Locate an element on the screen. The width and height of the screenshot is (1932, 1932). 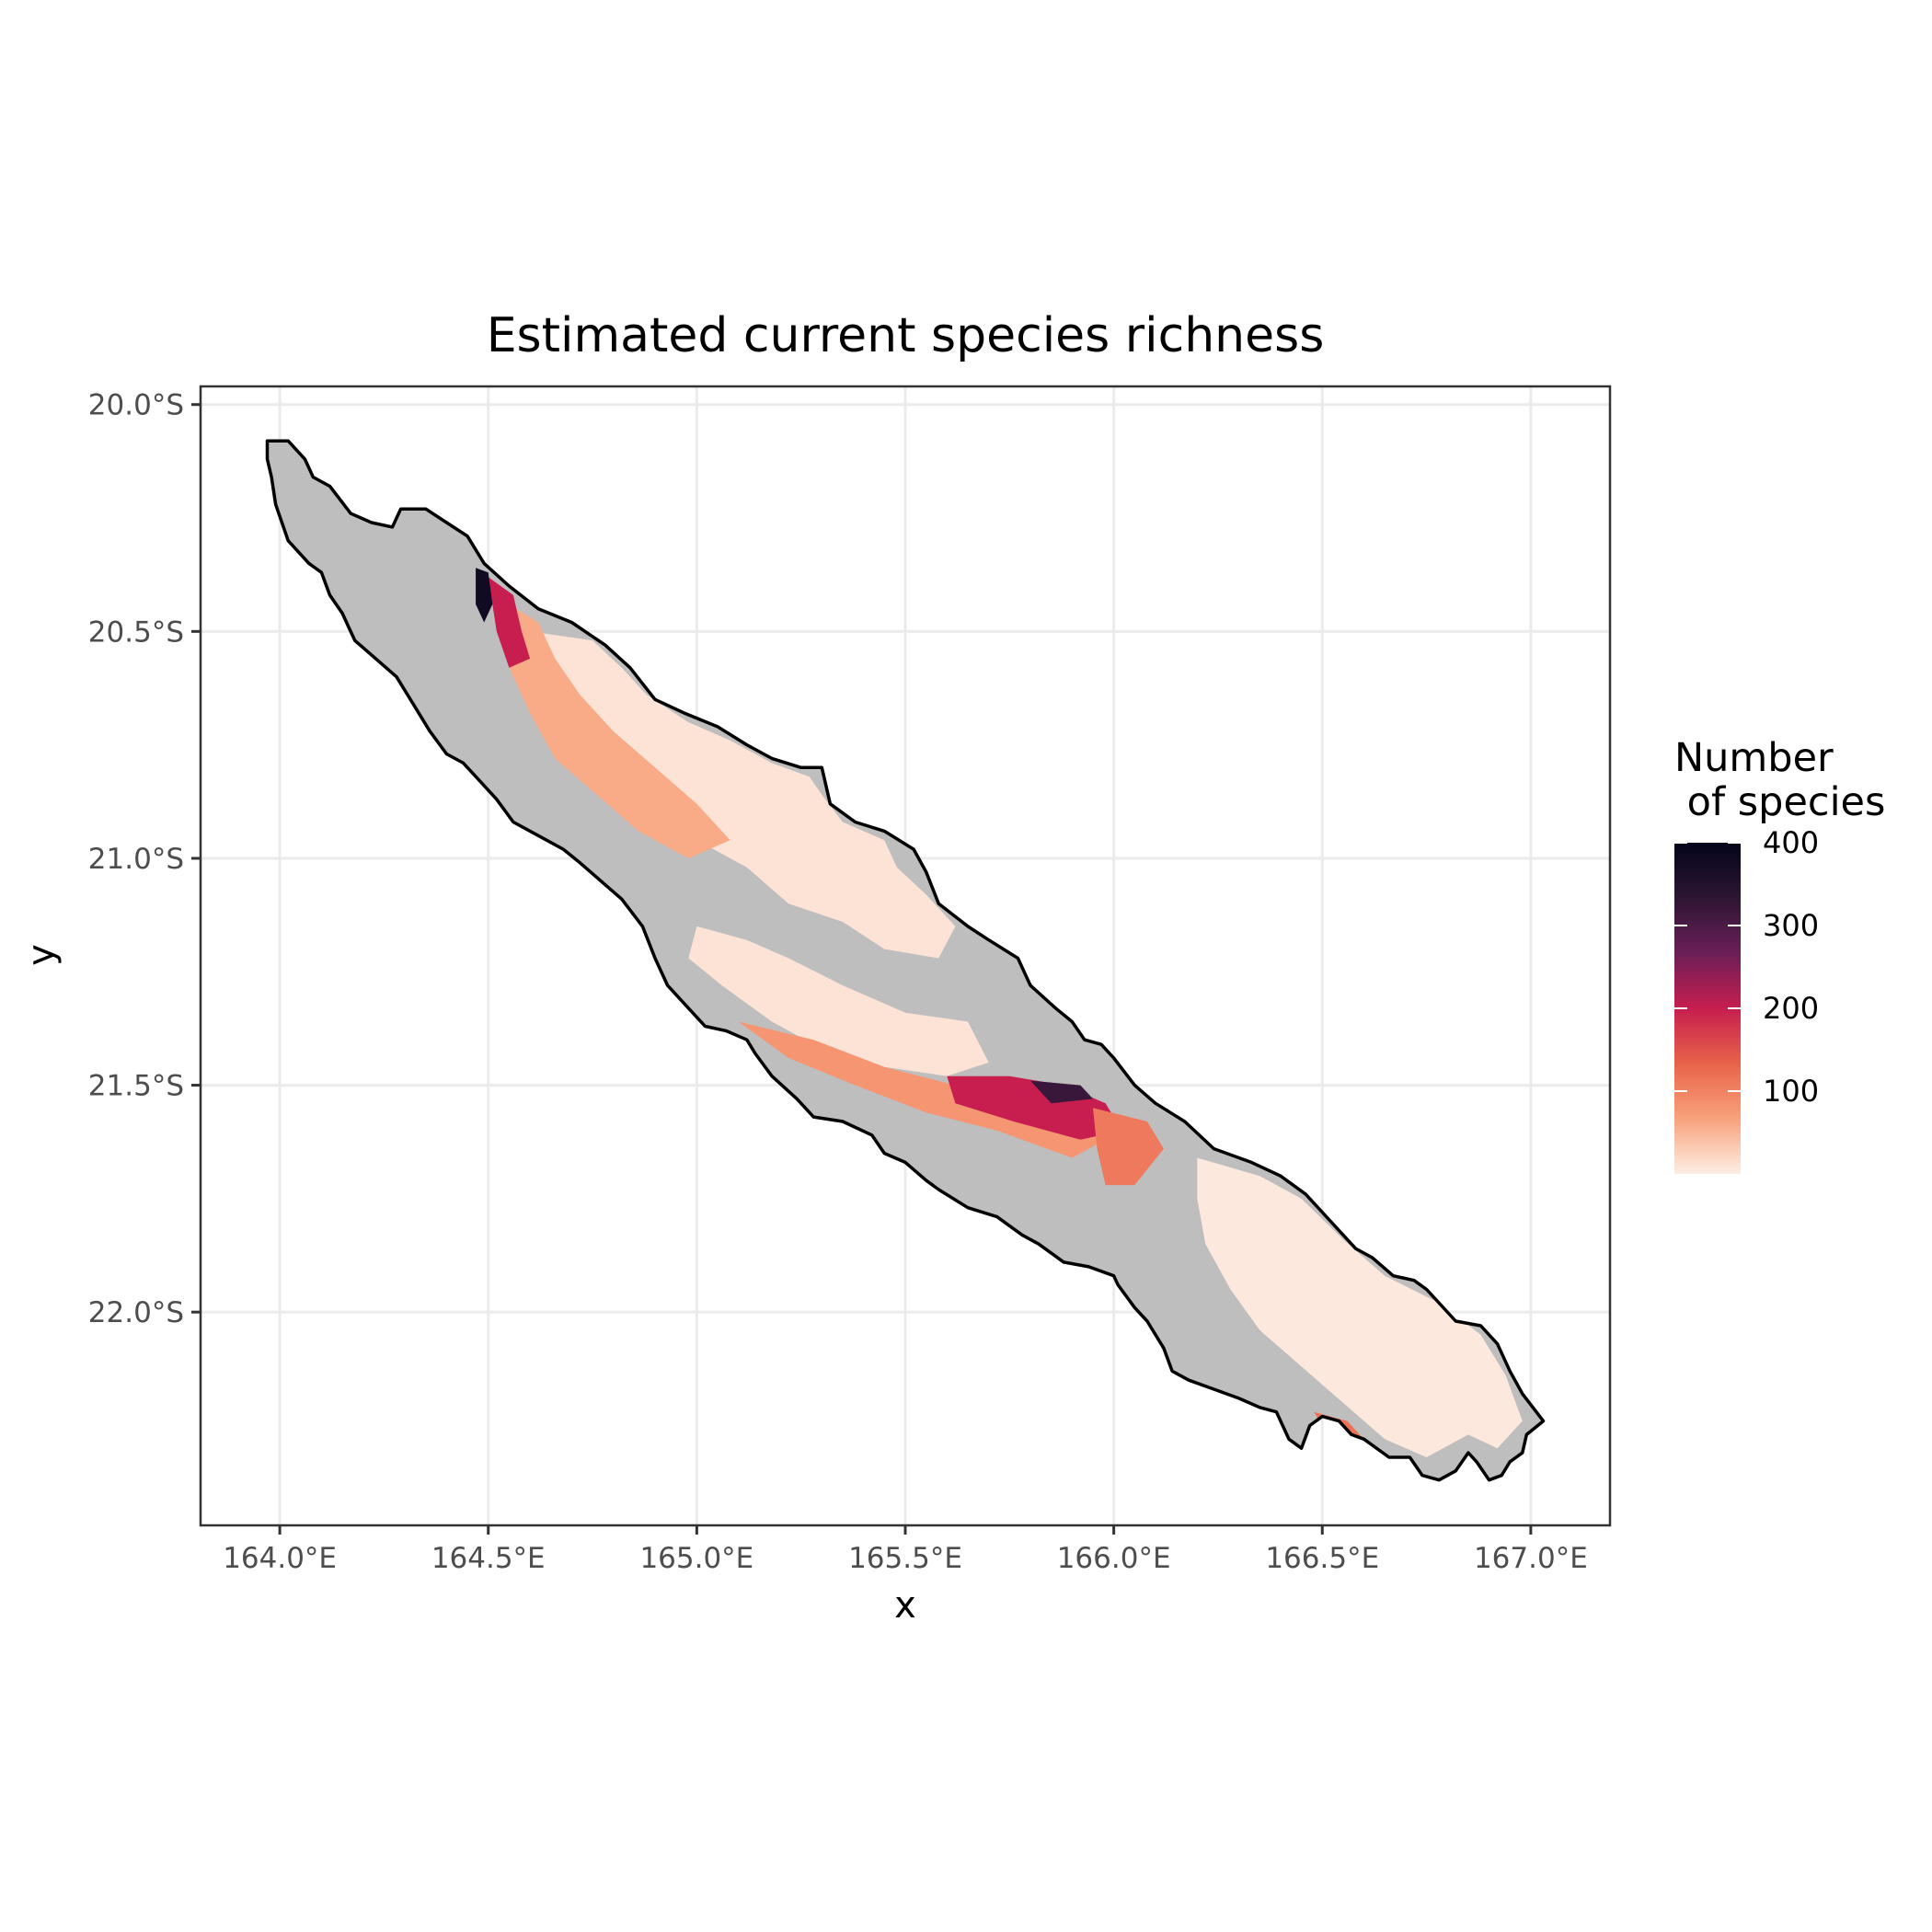
x-tick-label: 166.5°E is located at coordinates (1322, 1558).